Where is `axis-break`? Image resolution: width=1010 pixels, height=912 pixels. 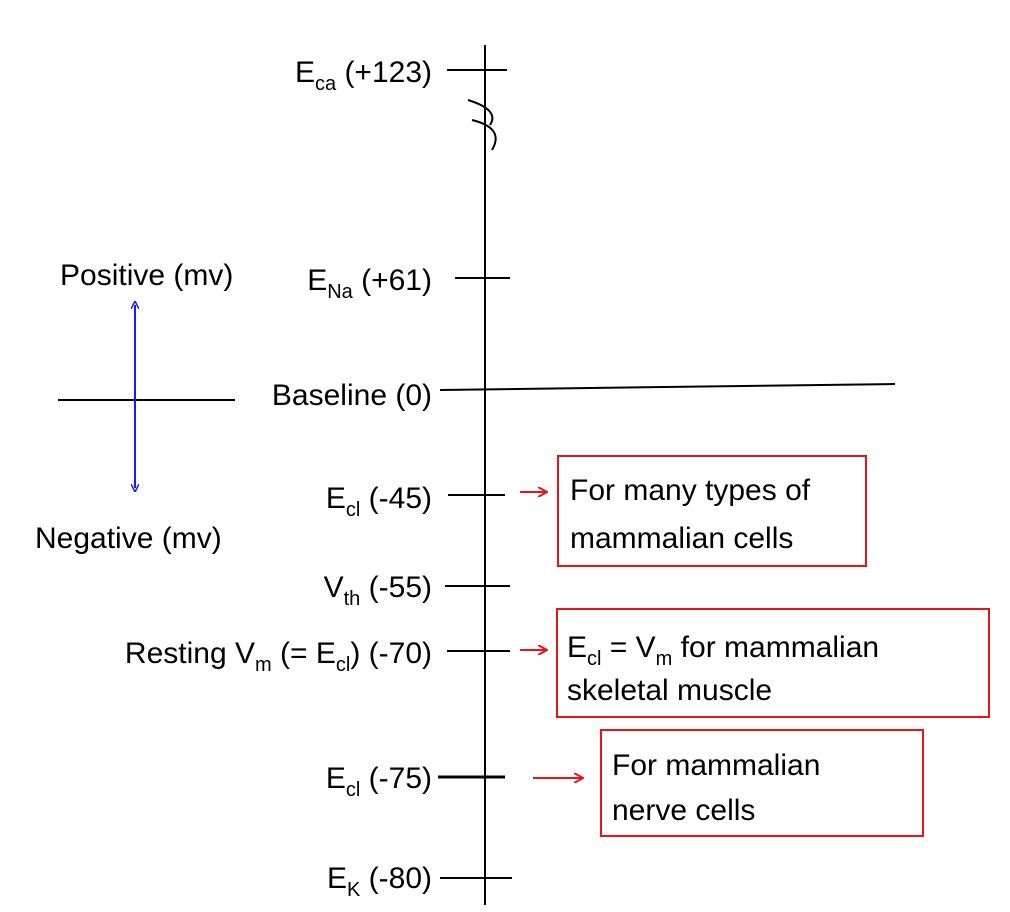 axis-break is located at coordinates (482, 125).